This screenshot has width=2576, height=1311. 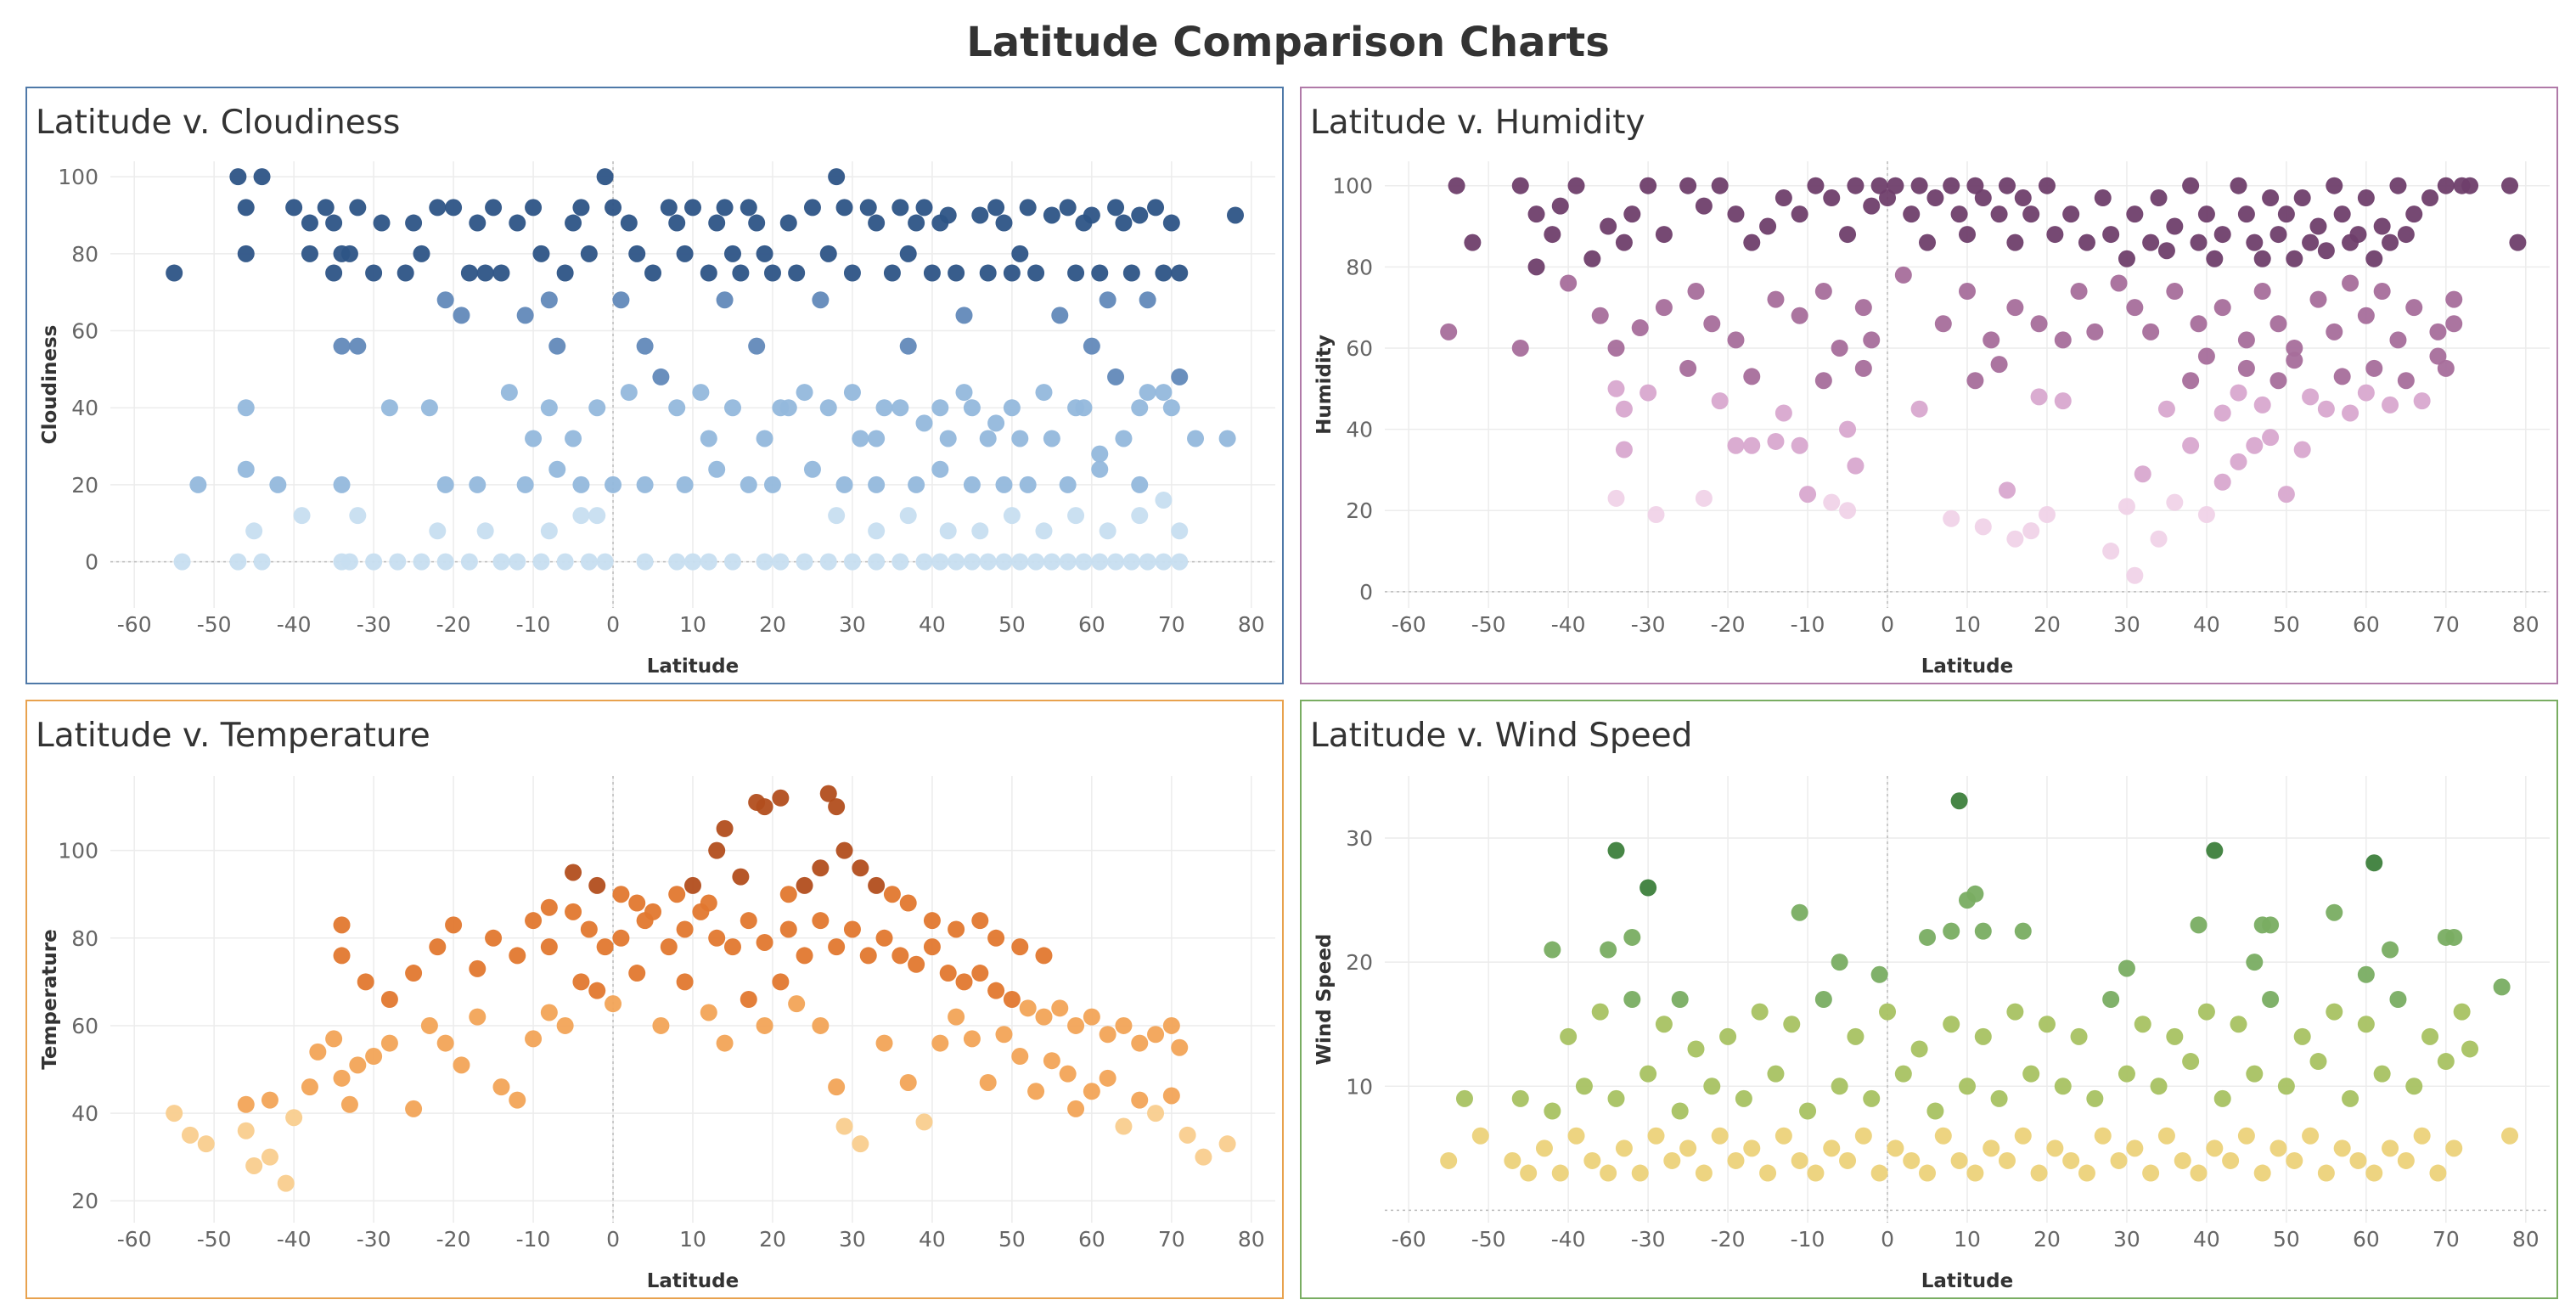 I want to click on x-tick-label: -40, so click(x=294, y=624).